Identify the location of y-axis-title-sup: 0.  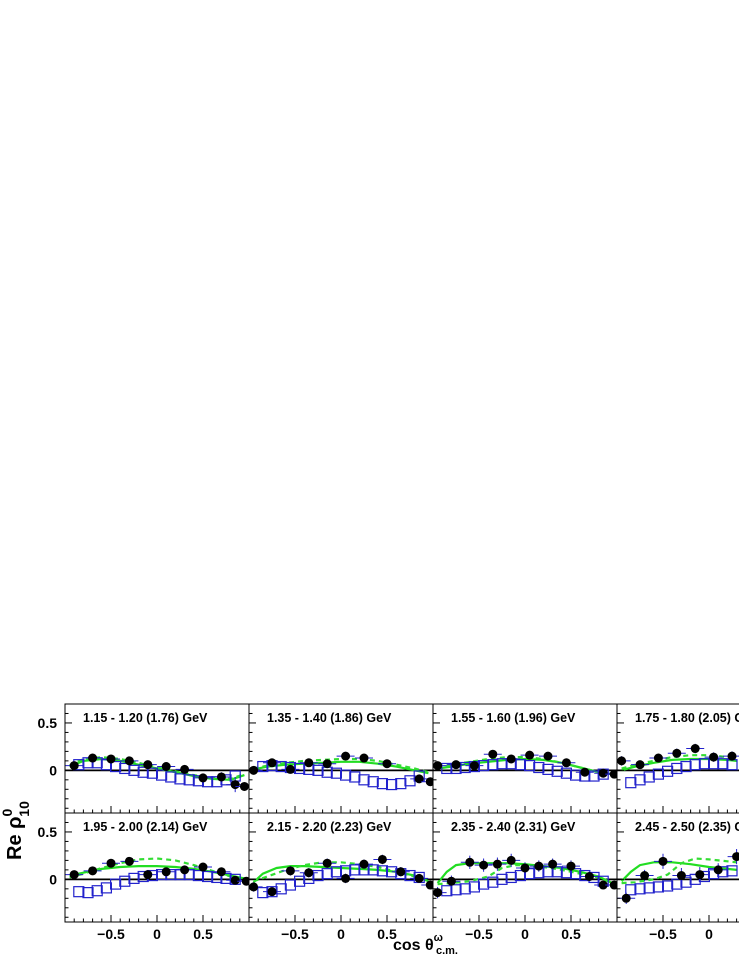
(7, 813).